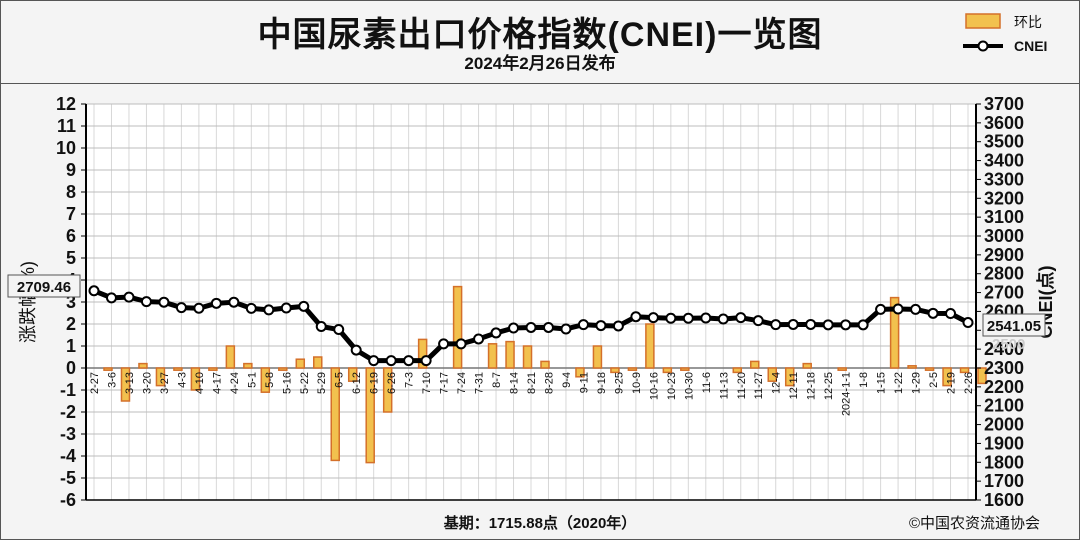 The width and height of the screenshot is (1080, 540). What do you see at coordinates (375, 383) in the screenshot?
I see `x-tick-label: 6-19` at bounding box center [375, 383].